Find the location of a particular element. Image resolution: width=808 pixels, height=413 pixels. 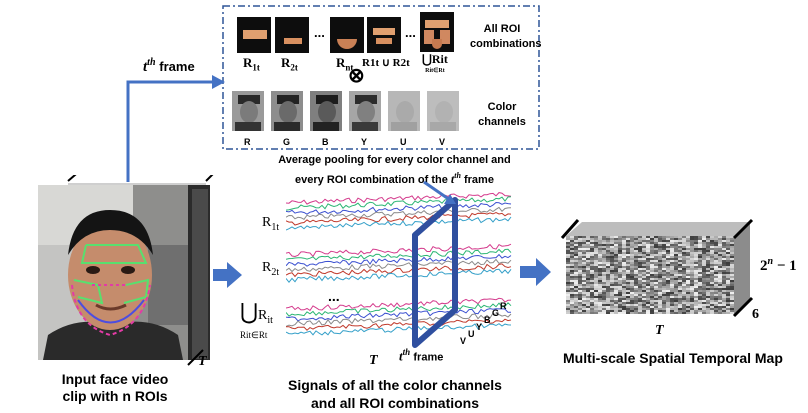

signal-channel-g: G is located at coordinates (496, 313).